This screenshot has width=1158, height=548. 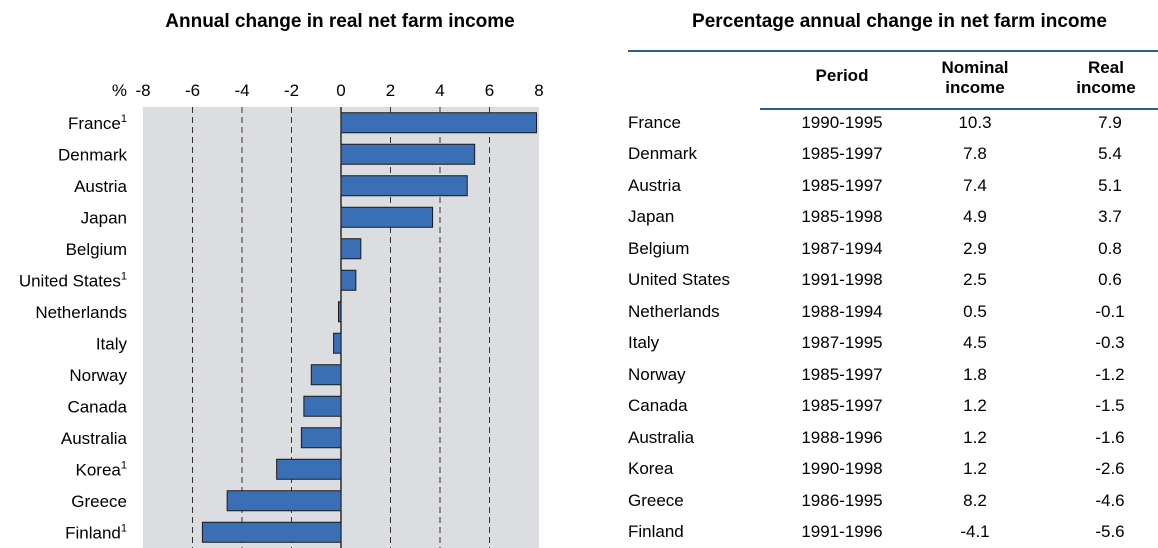 What do you see at coordinates (579, 249) in the screenshot?
I see `table-row: Belgium 1987-1994 2.9 0.8` at bounding box center [579, 249].